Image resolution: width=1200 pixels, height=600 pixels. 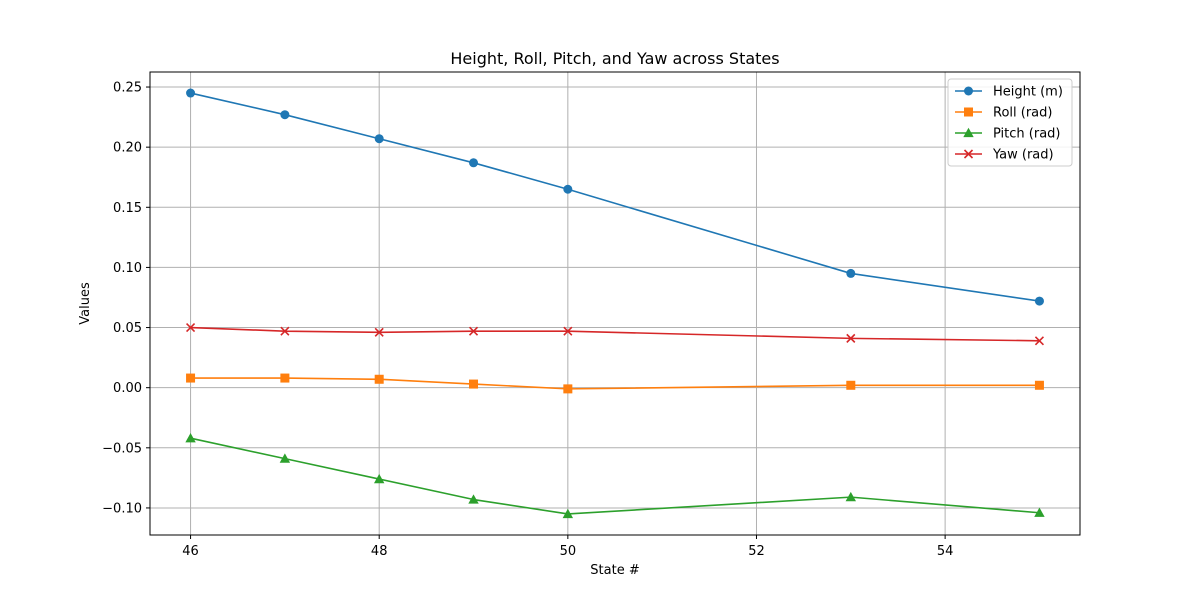 I want to click on legend-height-label: Height (m), so click(x=1028, y=92).